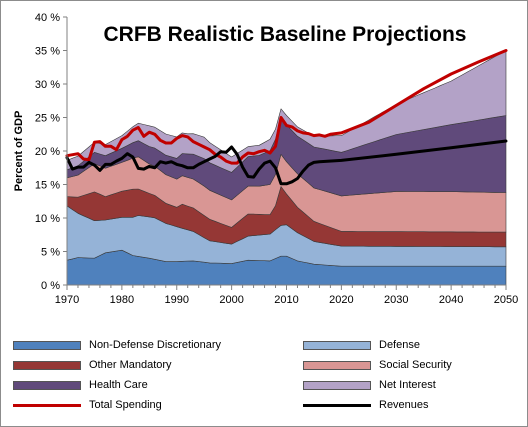 The height and width of the screenshot is (427, 528). What do you see at coordinates (130, 365) in the screenshot?
I see `legend-label: Other Mandatory` at bounding box center [130, 365].